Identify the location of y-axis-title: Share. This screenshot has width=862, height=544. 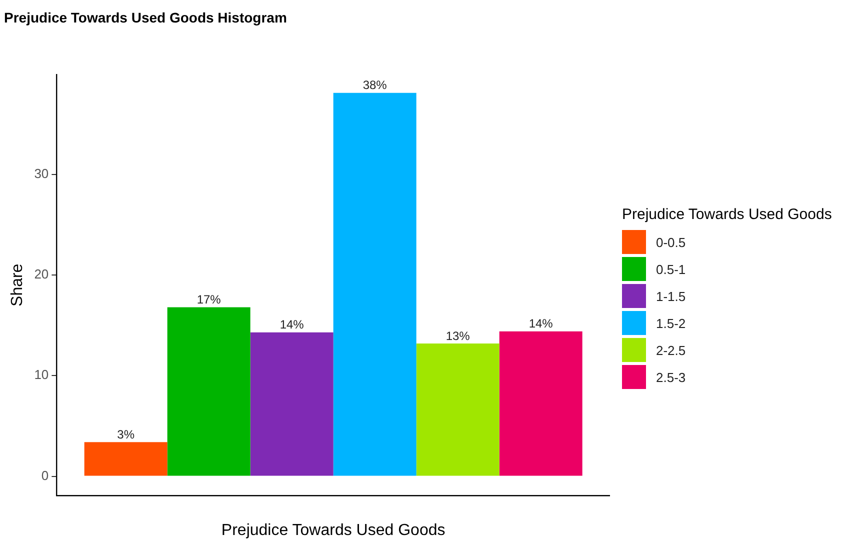
(17, 285).